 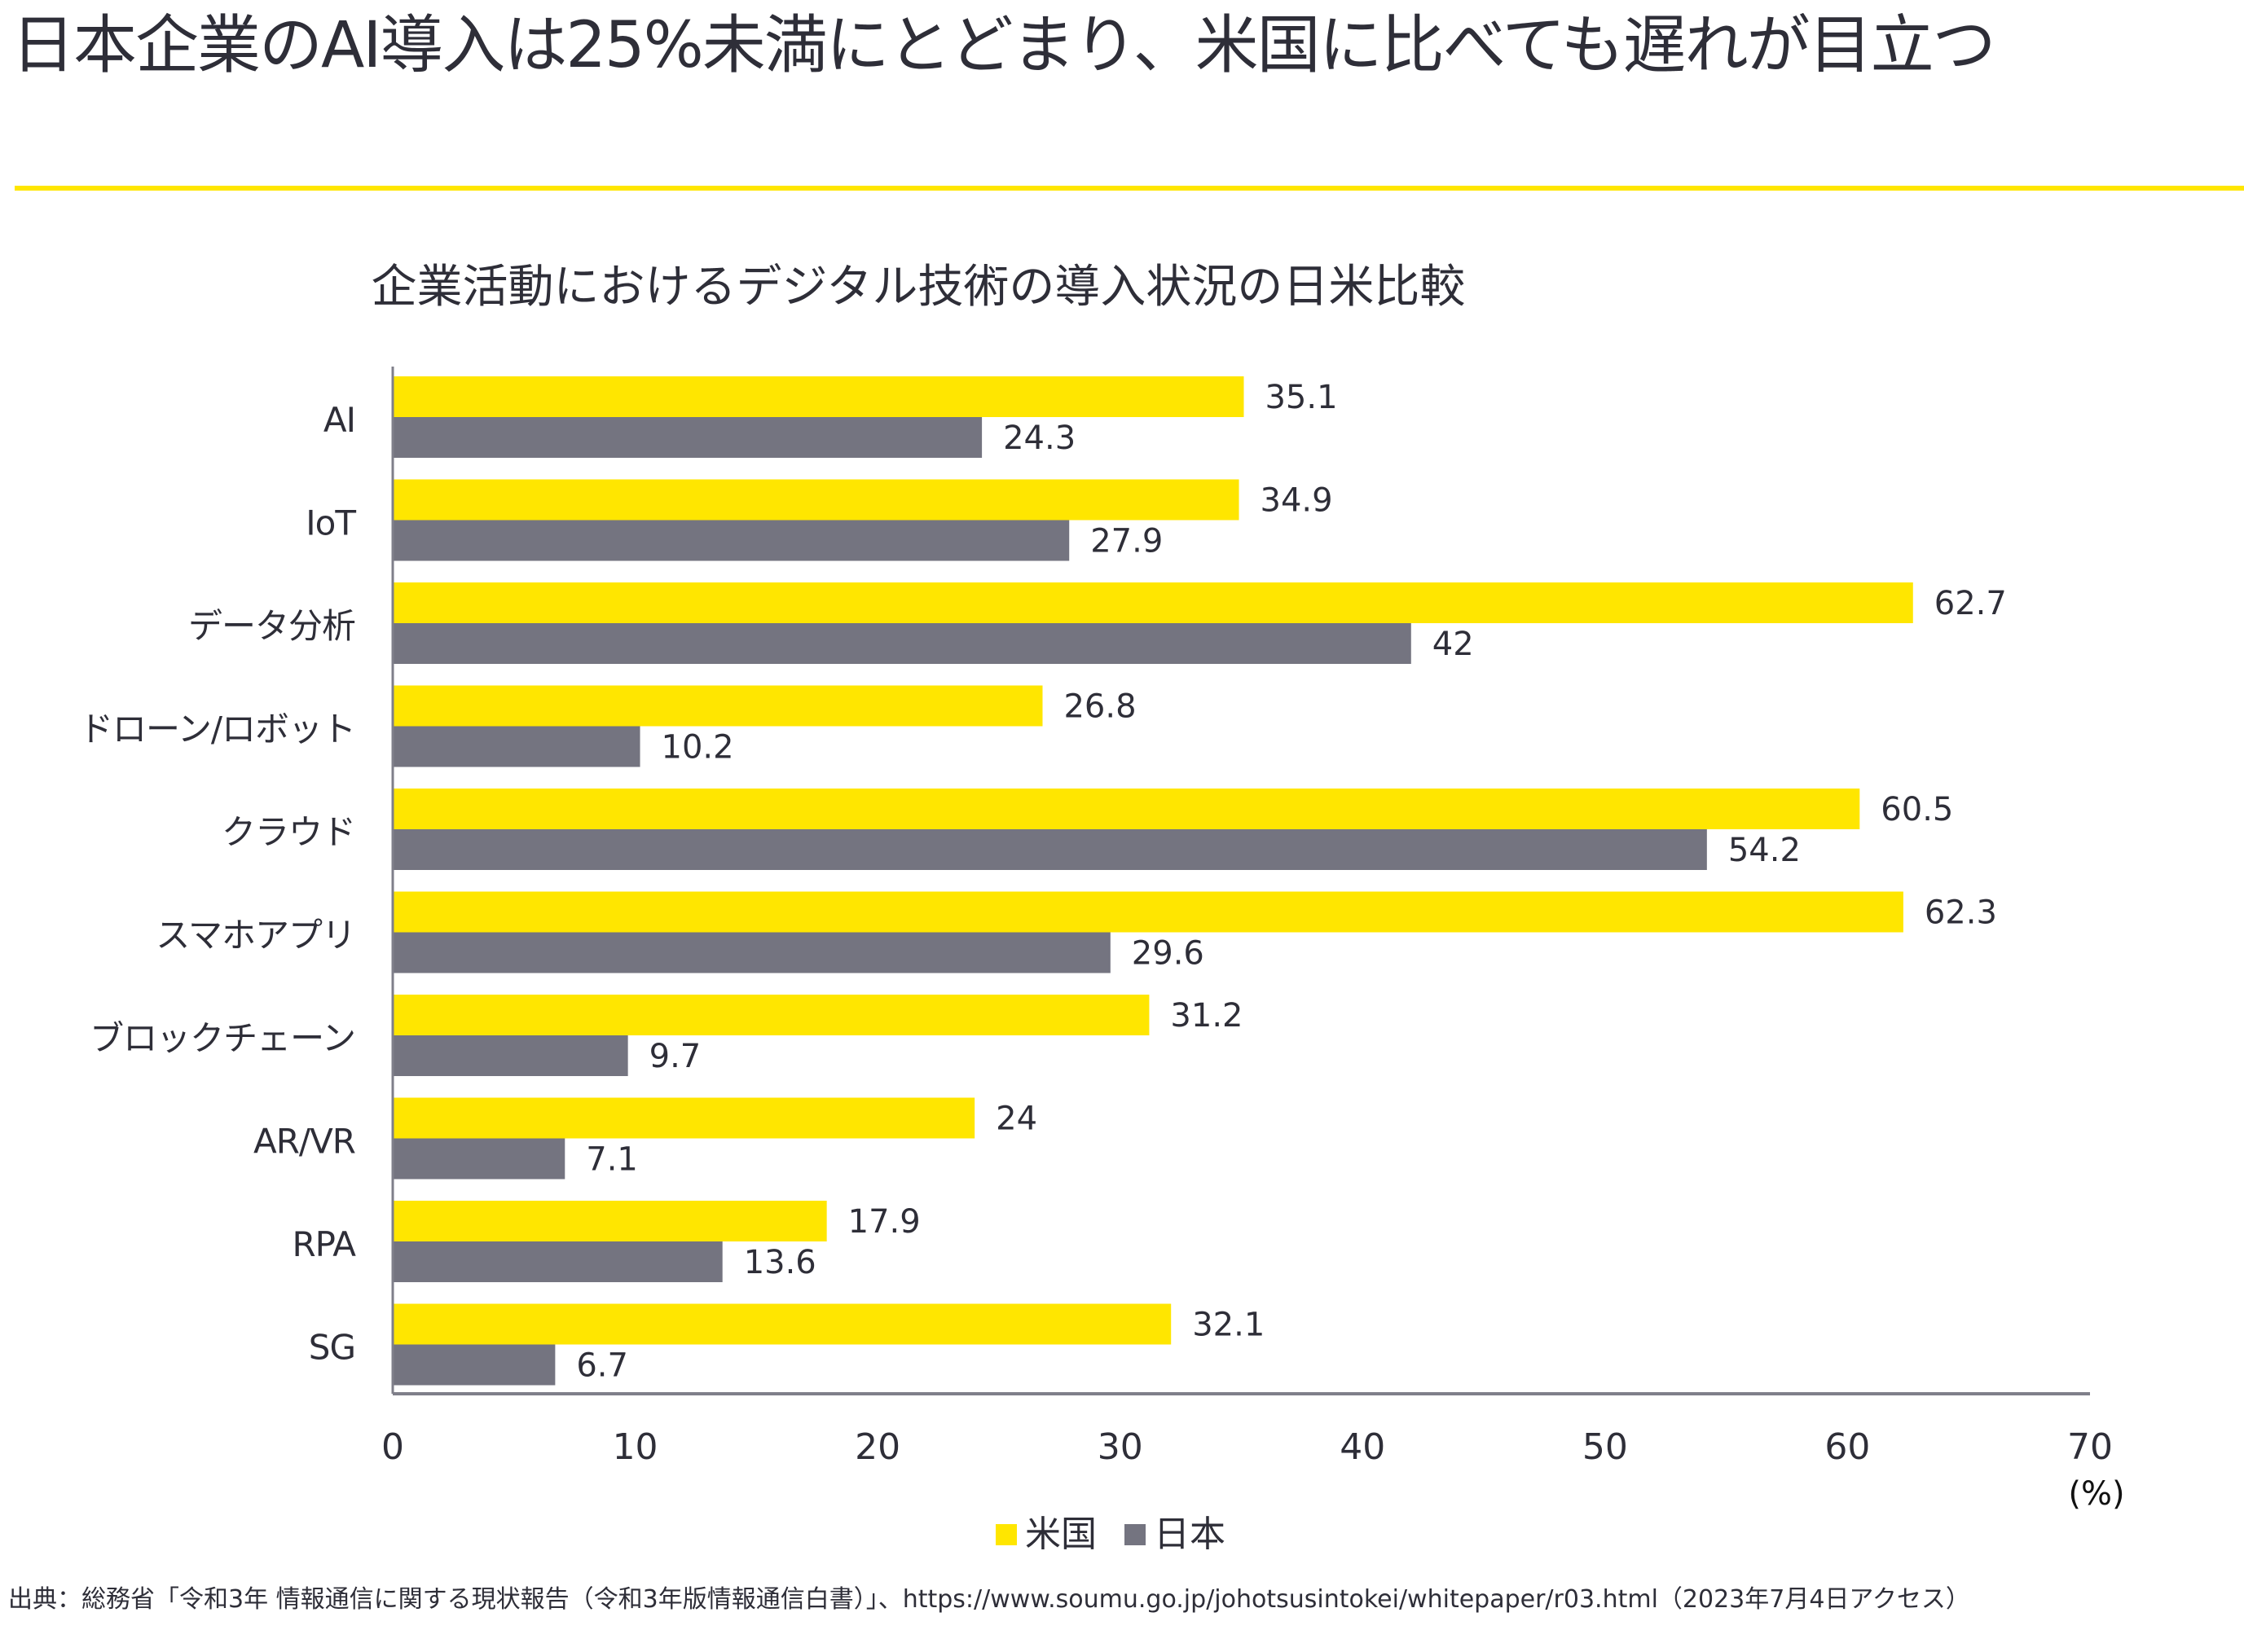 What do you see at coordinates (1970, 603) in the screenshot?
I see `data-label-us: 62.7` at bounding box center [1970, 603].